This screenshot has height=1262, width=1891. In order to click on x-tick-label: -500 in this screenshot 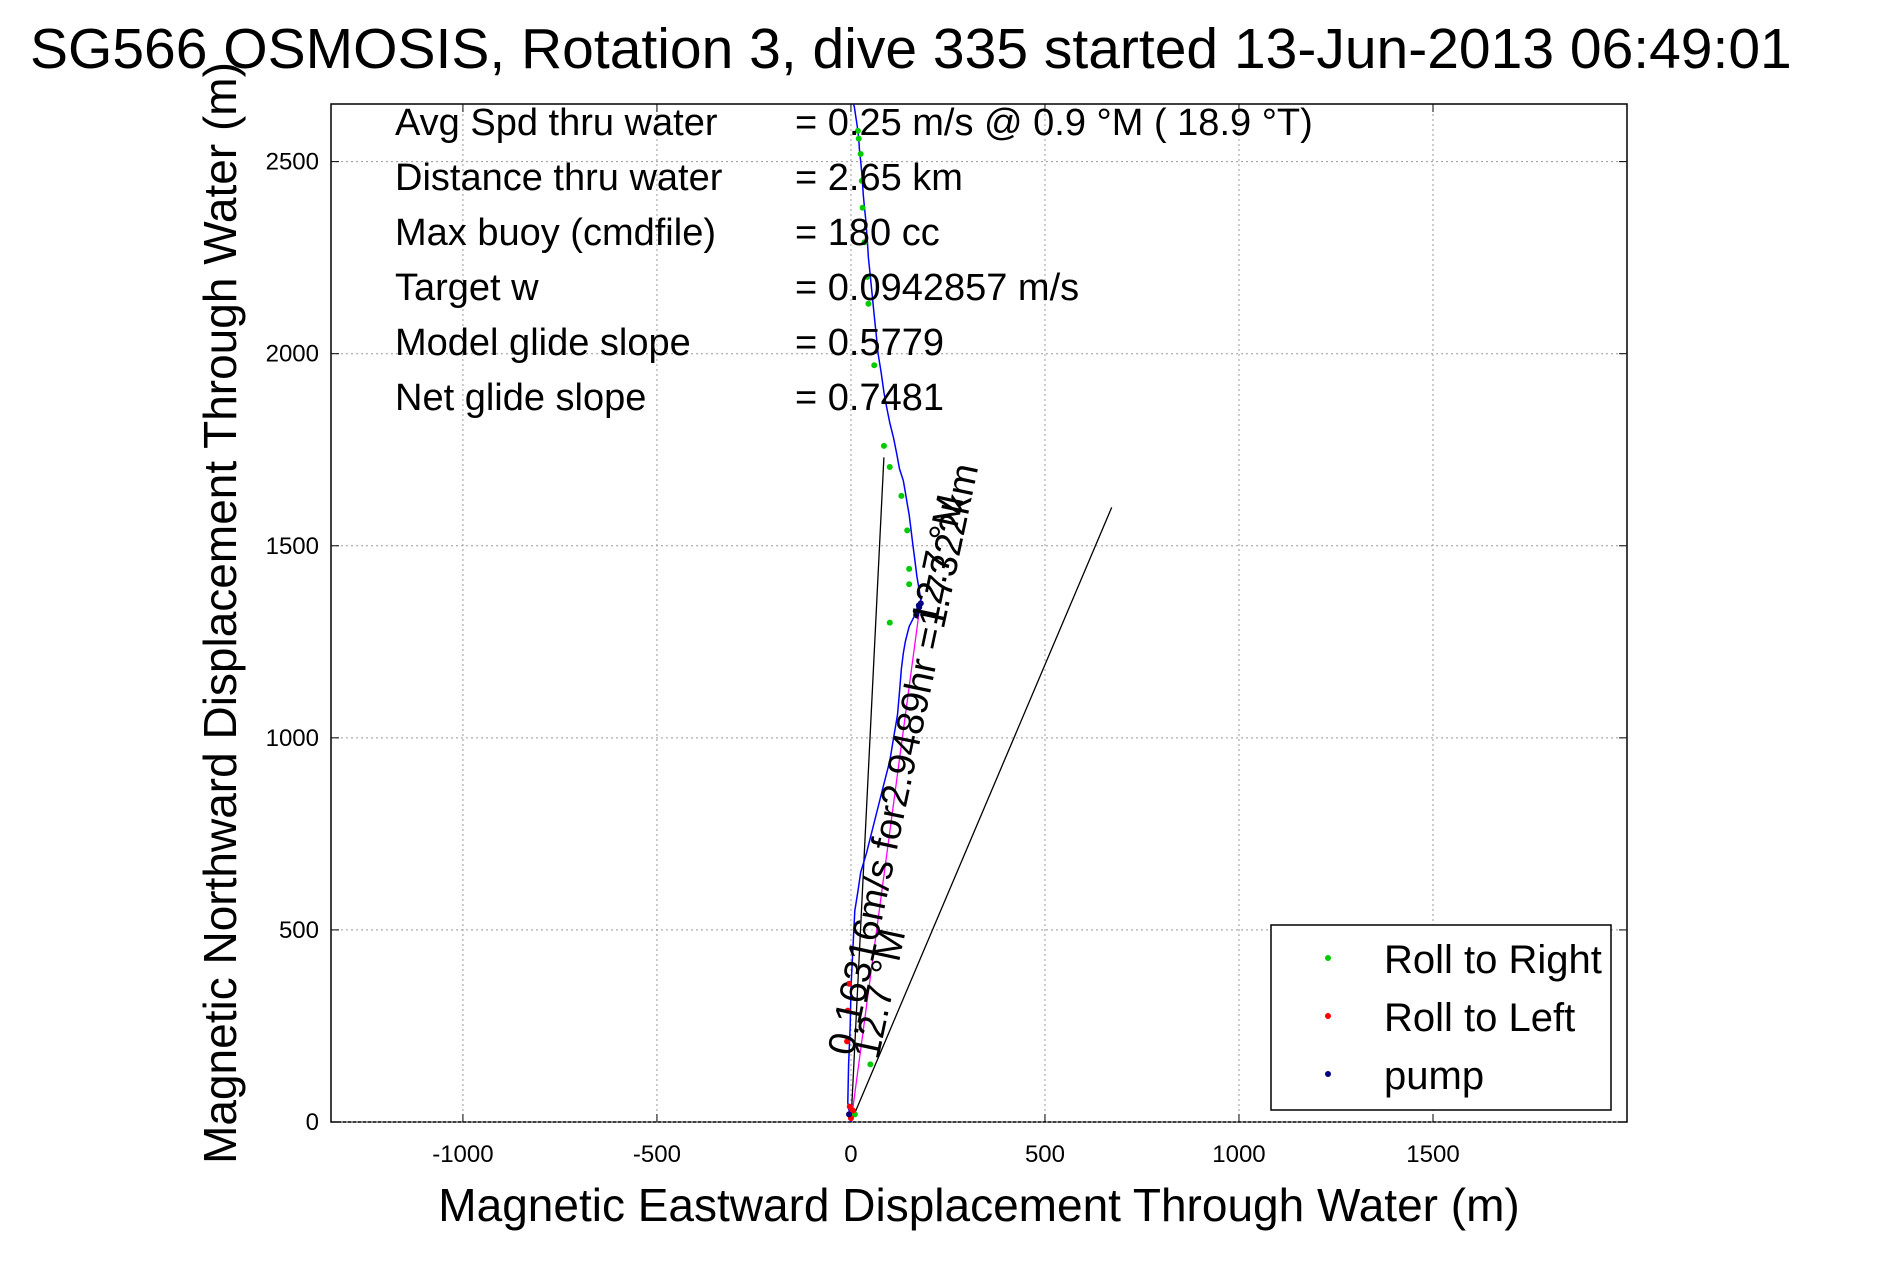, I will do `click(657, 1154)`.